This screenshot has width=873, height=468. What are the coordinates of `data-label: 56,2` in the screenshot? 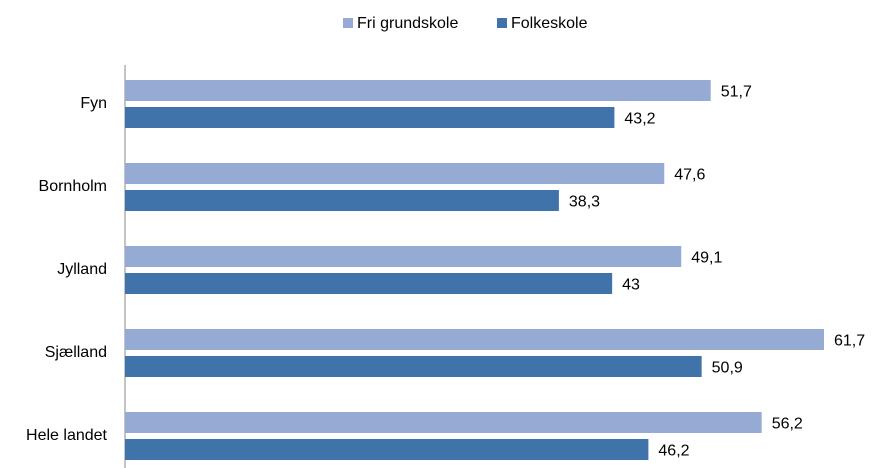 It's located at (787, 424).